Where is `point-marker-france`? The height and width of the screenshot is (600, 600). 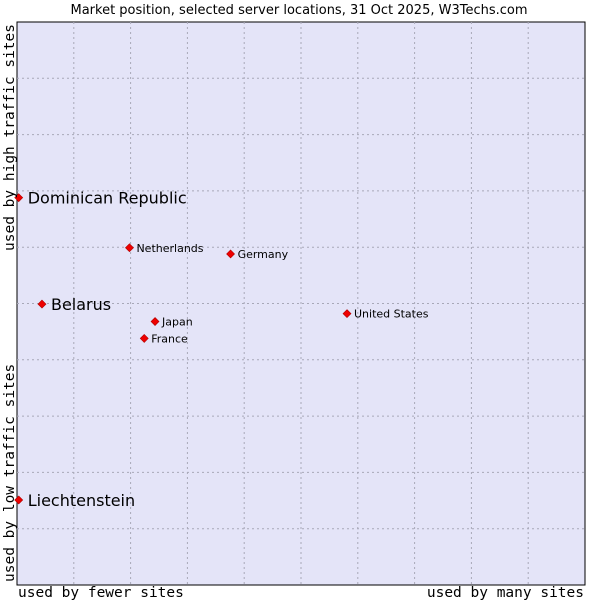
point-marker-france is located at coordinates (144, 338).